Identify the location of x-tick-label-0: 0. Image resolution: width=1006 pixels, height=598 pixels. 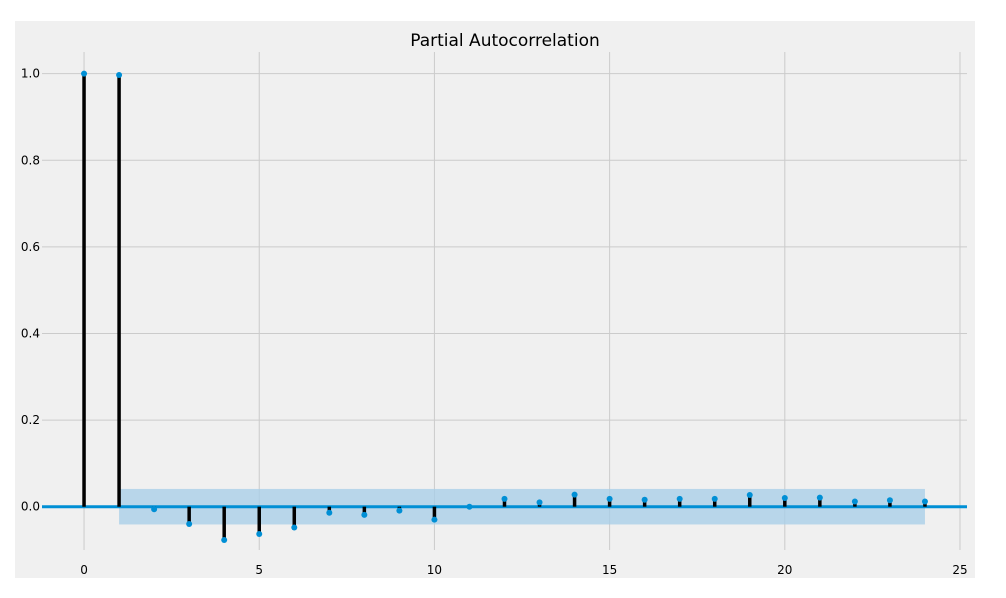
(84, 570).